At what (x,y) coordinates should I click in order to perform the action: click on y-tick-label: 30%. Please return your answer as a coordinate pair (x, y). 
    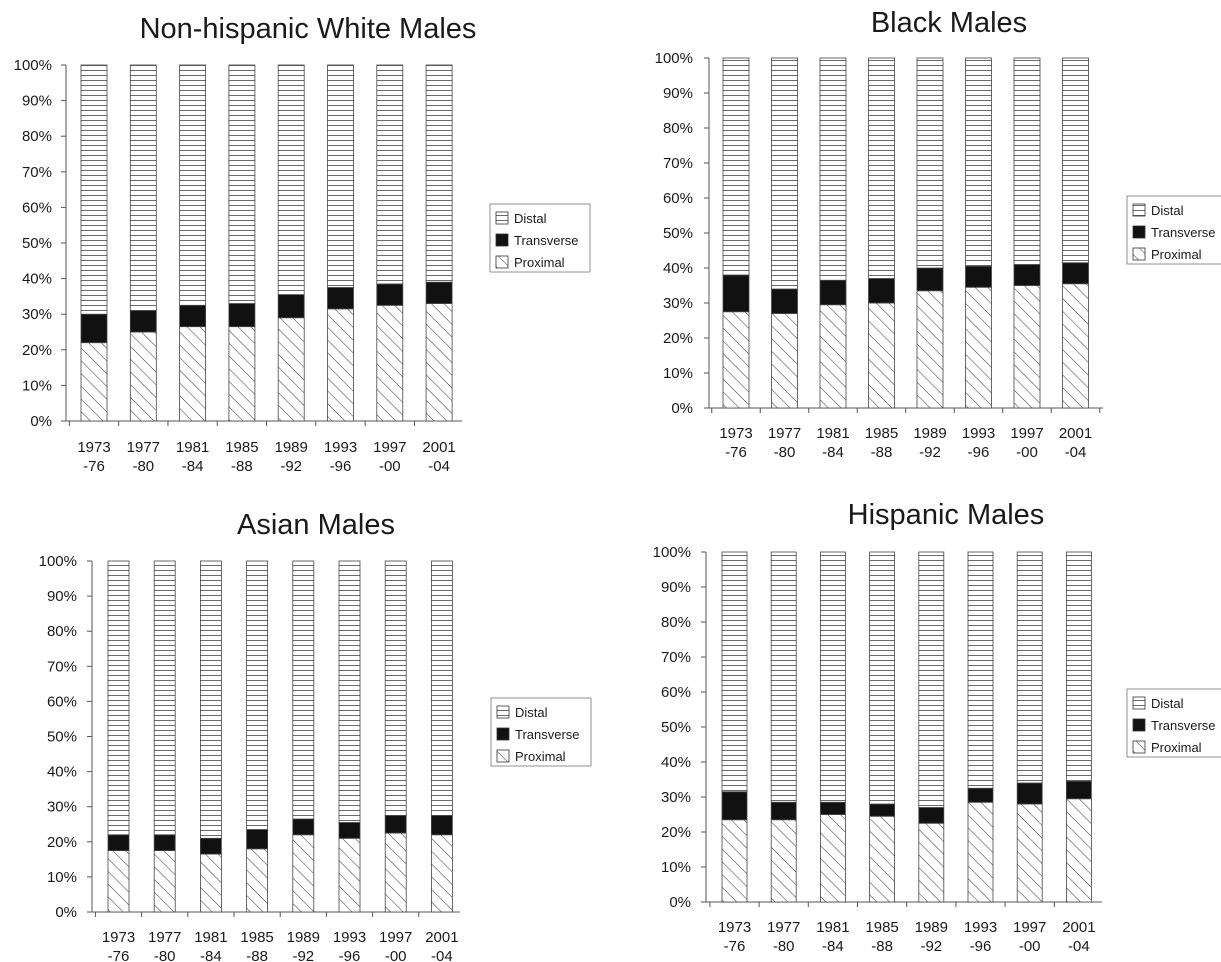
    Looking at the image, I should click on (676, 797).